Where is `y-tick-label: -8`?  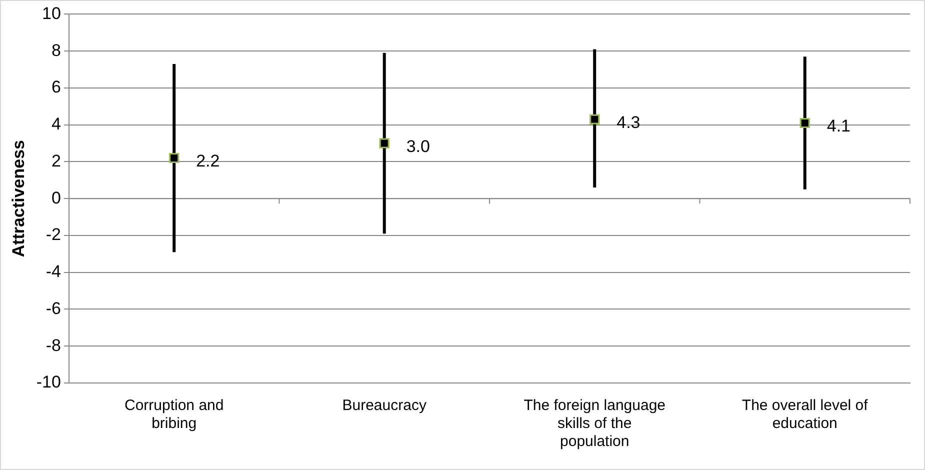
y-tick-label: -8 is located at coordinates (53, 345).